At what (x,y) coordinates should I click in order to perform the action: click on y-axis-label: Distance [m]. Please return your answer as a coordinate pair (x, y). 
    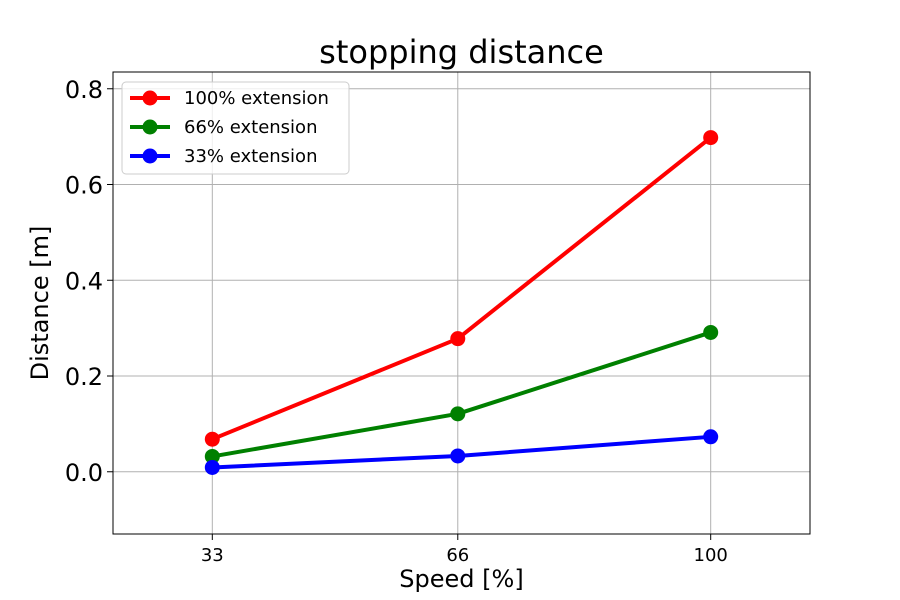
    Looking at the image, I should click on (40, 303).